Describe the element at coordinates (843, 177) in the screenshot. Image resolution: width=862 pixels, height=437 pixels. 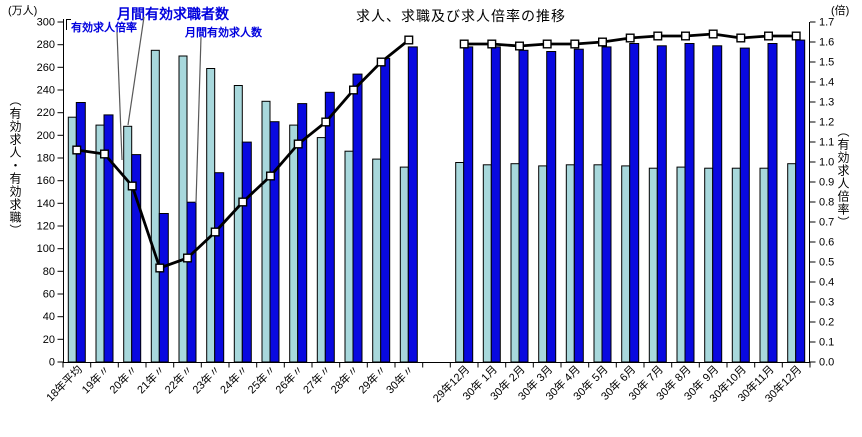
I see `right-axis-title: （有効求人倍率）` at that location.